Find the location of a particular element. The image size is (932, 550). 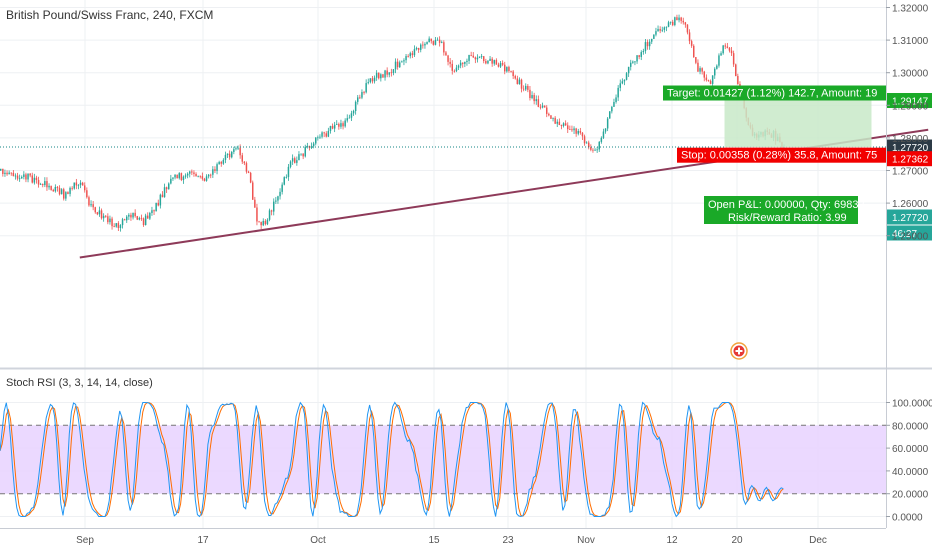

countdown-label: 46:27 is located at coordinates (904, 234).